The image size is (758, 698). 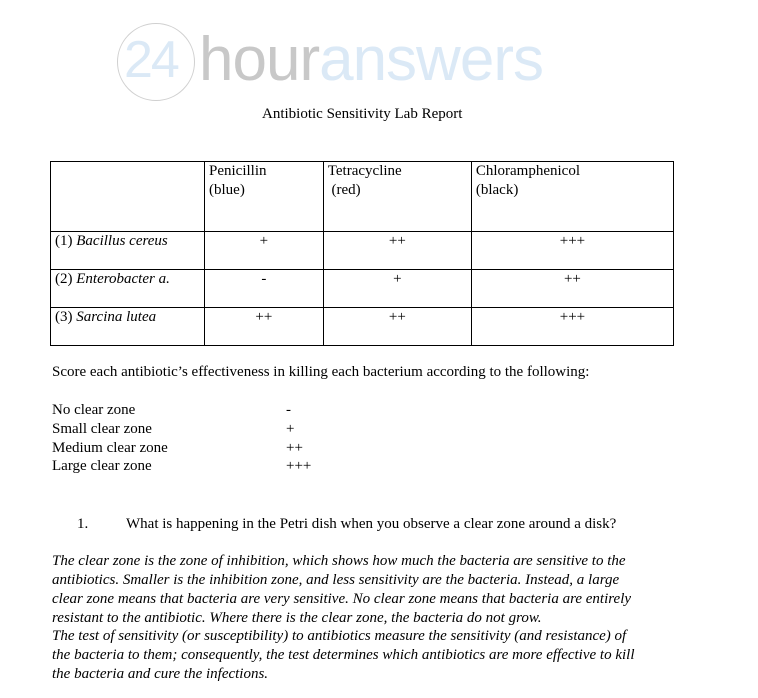 What do you see at coordinates (152, 60) in the screenshot?
I see `logo-number: 24` at bounding box center [152, 60].